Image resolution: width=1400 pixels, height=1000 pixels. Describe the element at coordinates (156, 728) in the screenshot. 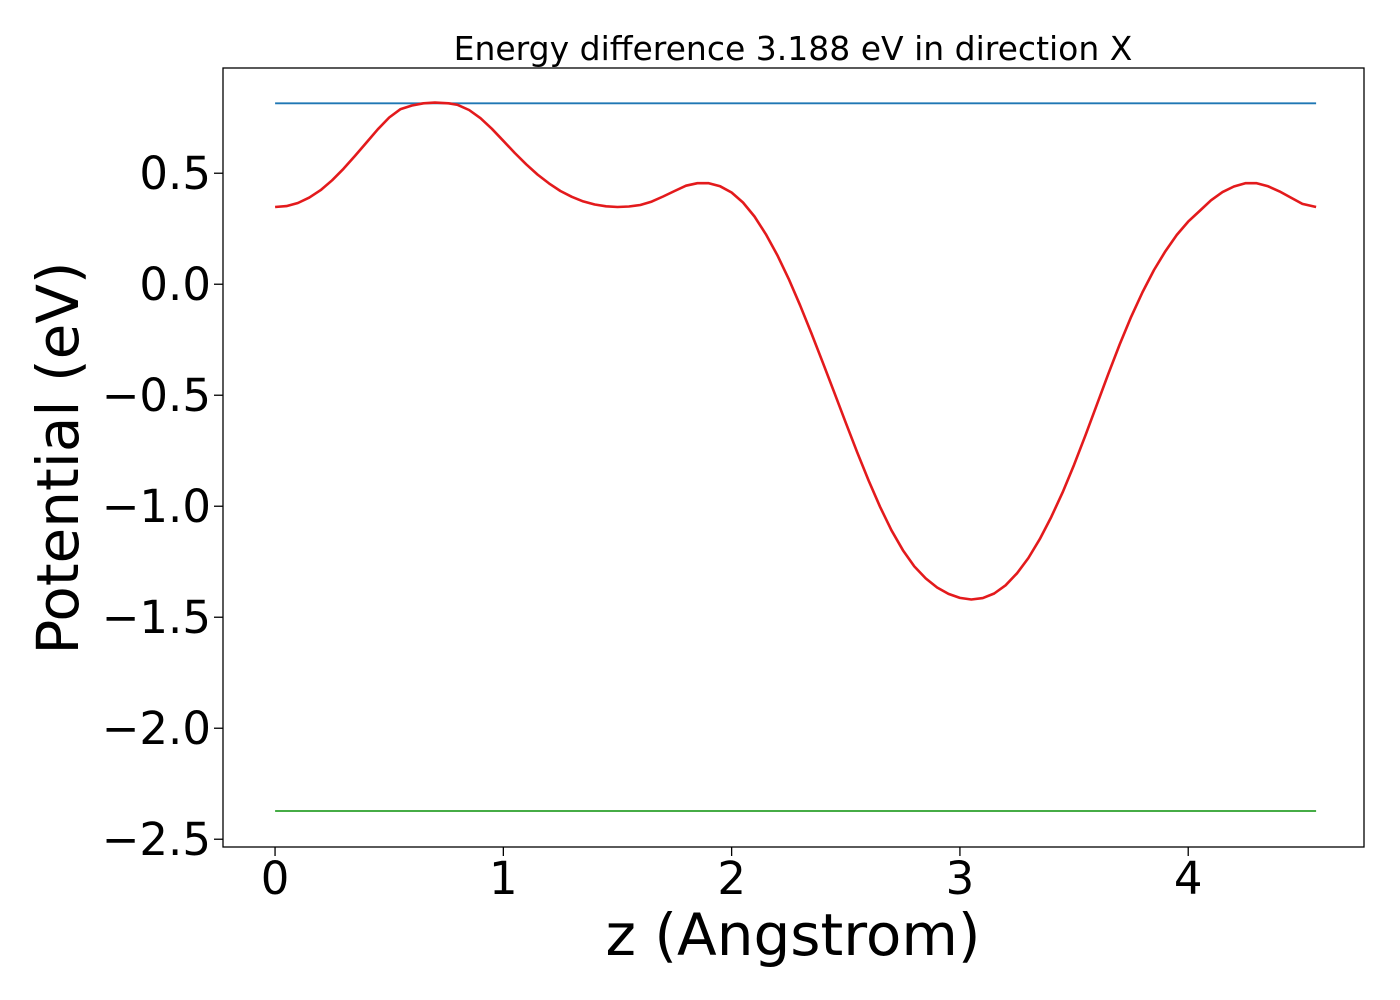

I see `y-tick-label: −2.0` at that location.